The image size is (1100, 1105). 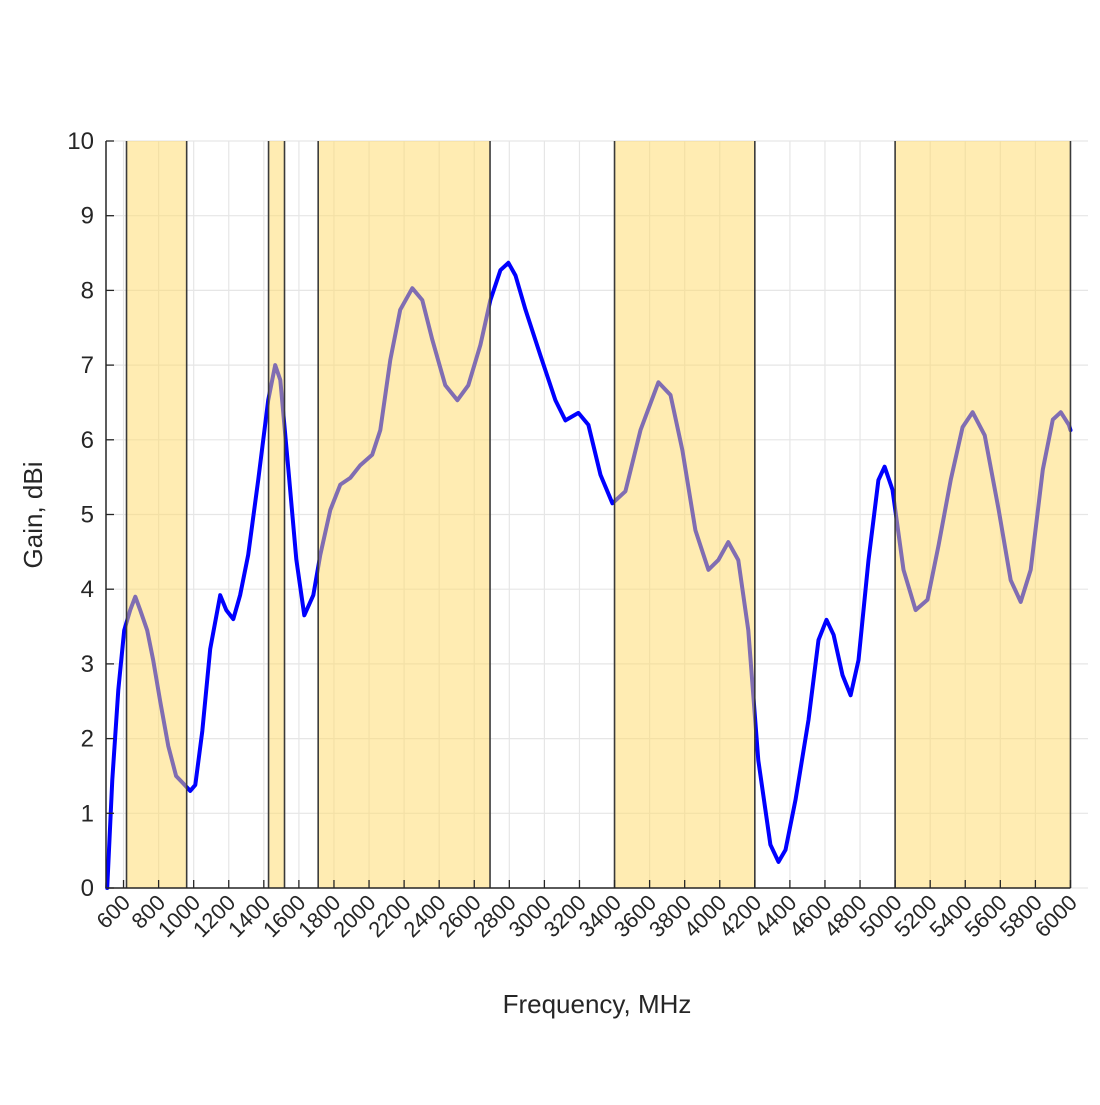 What do you see at coordinates (87, 888) in the screenshot?
I see `y-tick-label: 0` at bounding box center [87, 888].